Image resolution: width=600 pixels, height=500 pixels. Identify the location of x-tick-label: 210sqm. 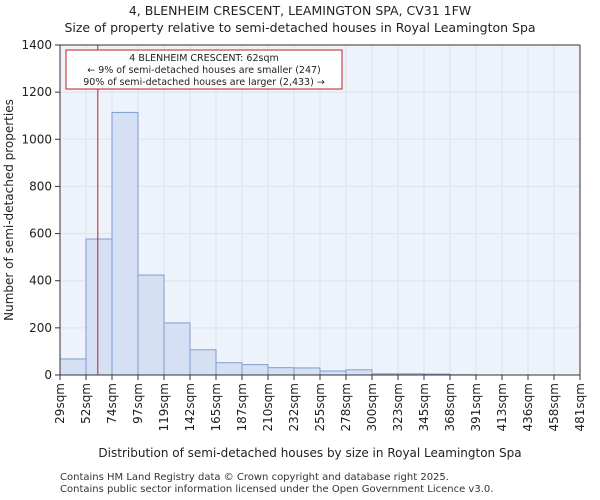
(268, 407).